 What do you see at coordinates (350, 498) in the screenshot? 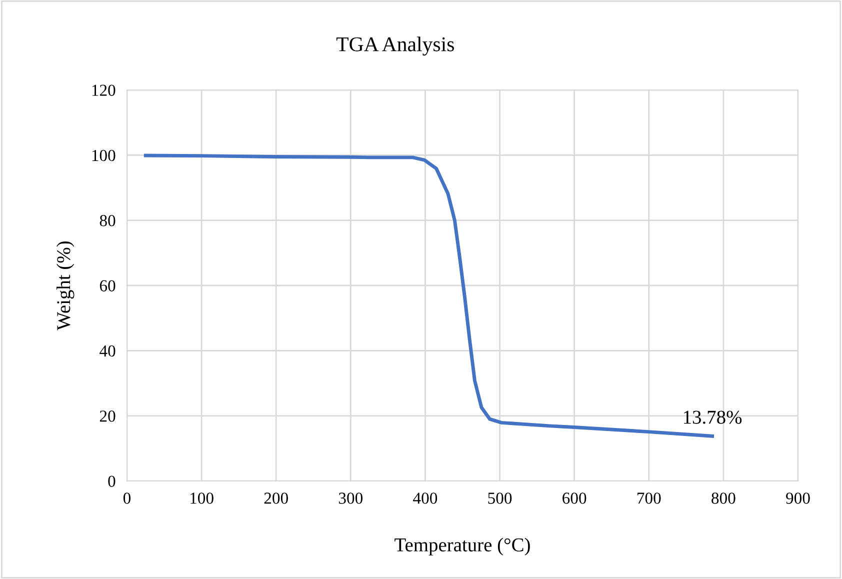
I see `x-tick-label: 300` at bounding box center [350, 498].